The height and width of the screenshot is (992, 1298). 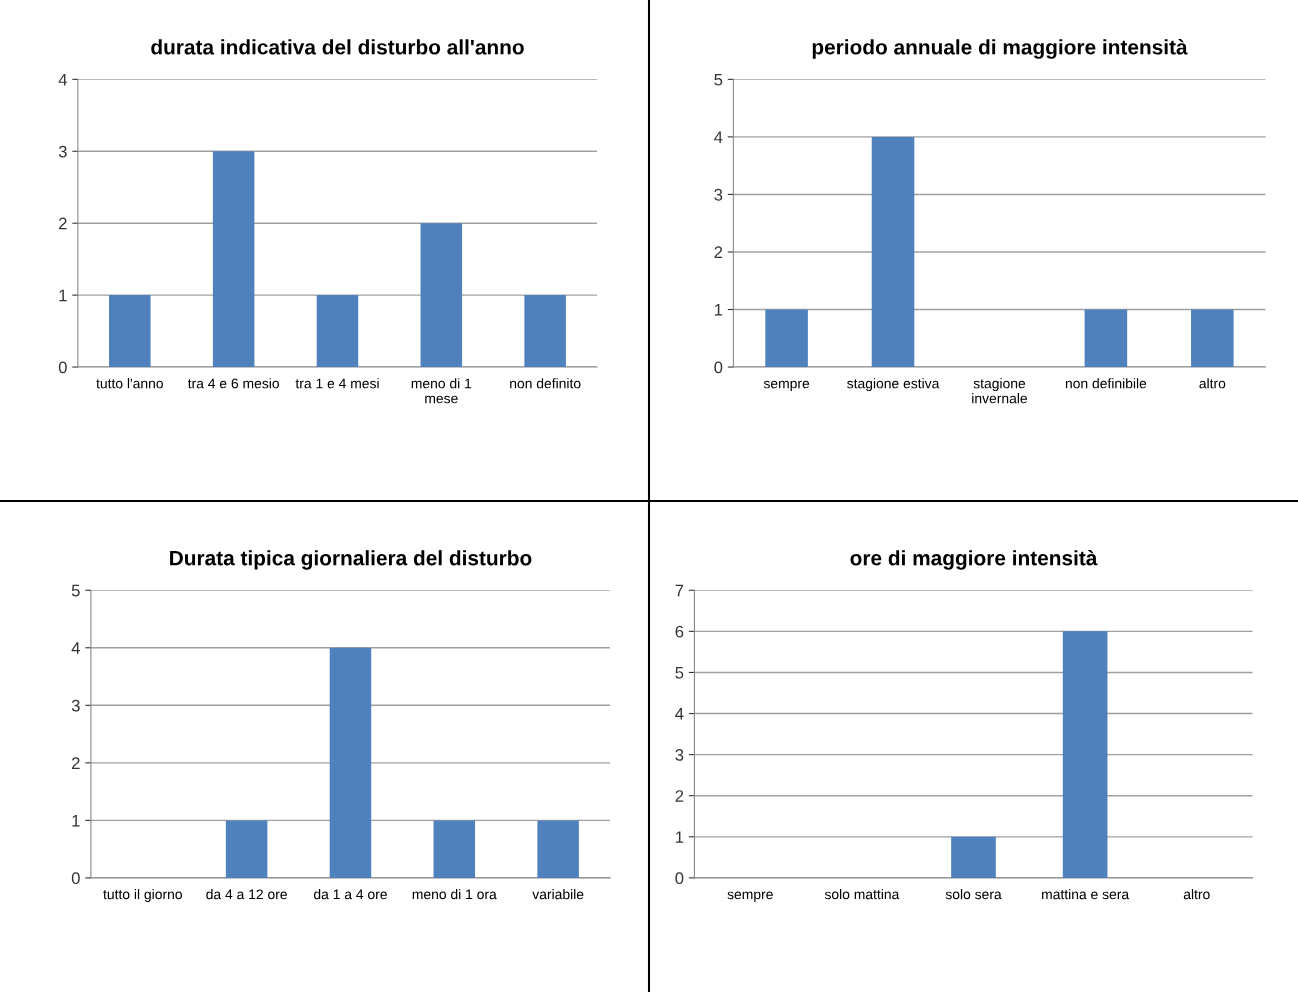 What do you see at coordinates (142, 895) in the screenshot?
I see `x-tick-label: tutto il giorno` at bounding box center [142, 895].